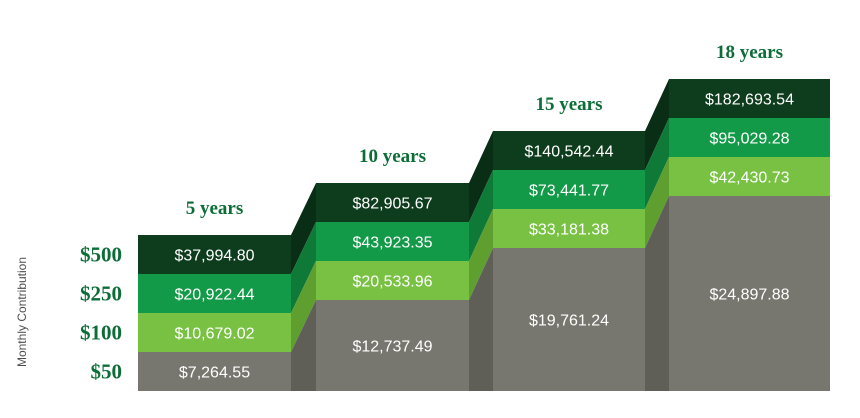 The width and height of the screenshot is (860, 418). I want to click on data-label: $12,737.49, so click(392, 347).